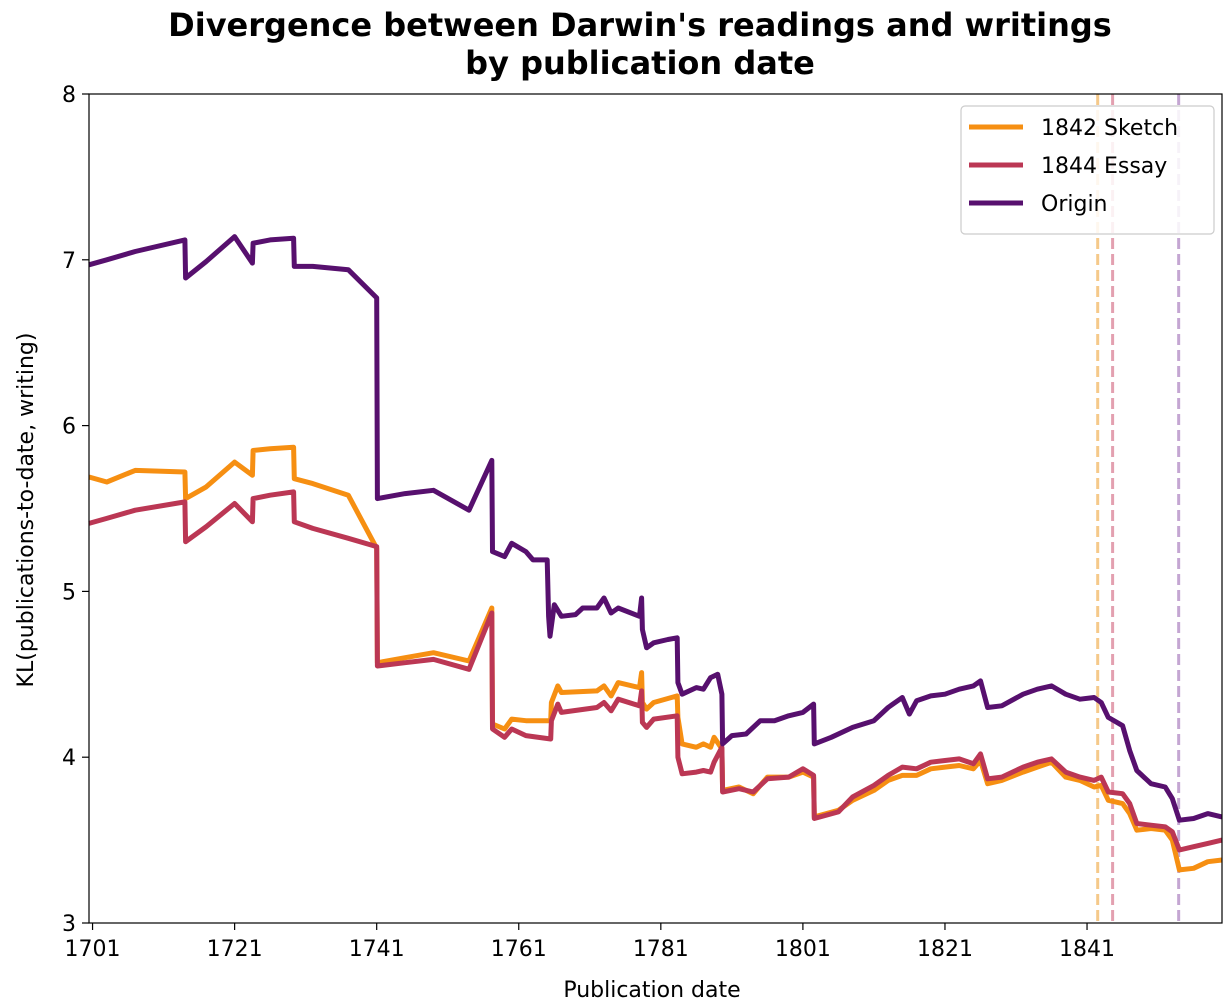  I want to click on legend-label: 1842 Sketch, so click(1109, 128).